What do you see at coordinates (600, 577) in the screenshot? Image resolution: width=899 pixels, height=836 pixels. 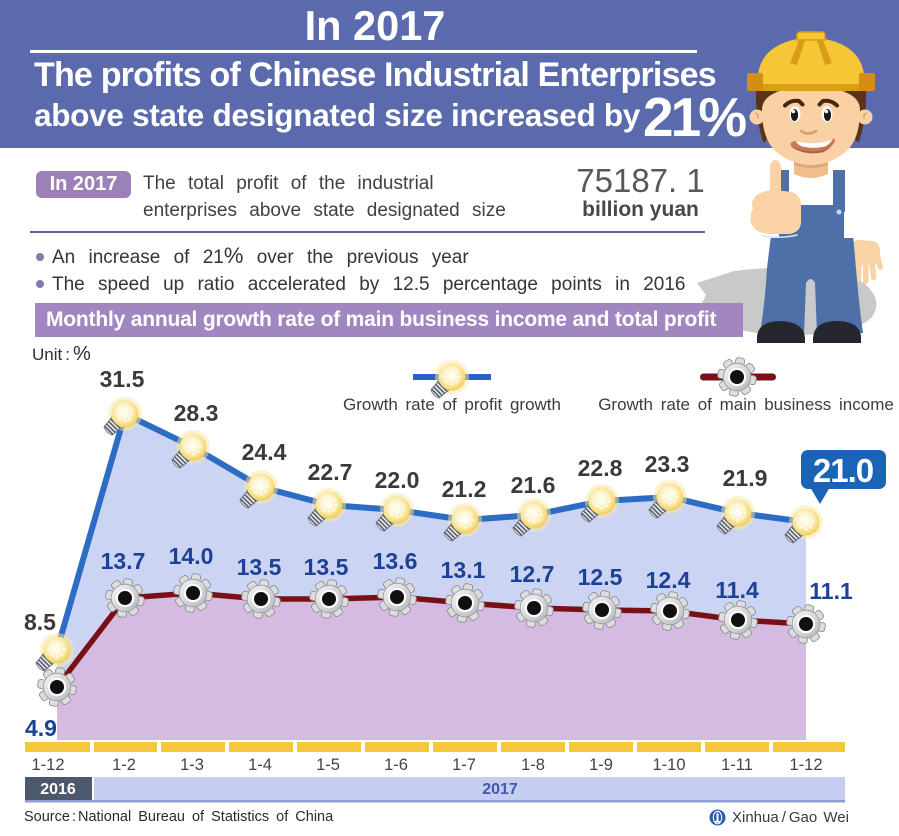 I see `svg-text: 12.5` at bounding box center [600, 577].